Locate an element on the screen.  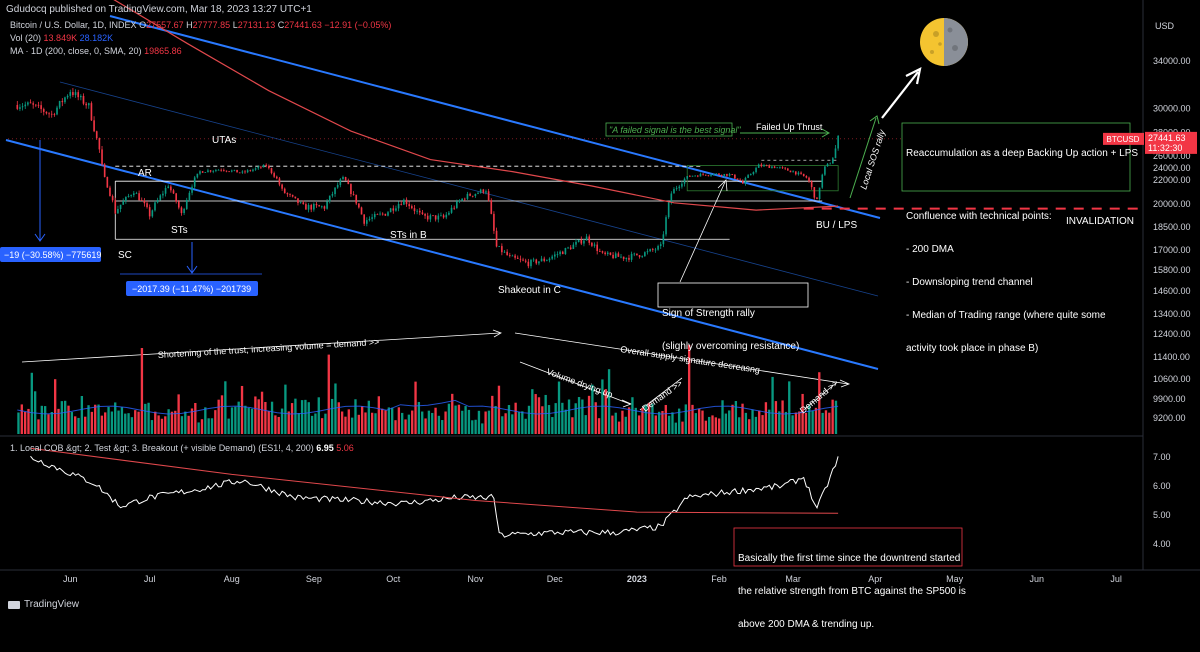
last-price-tag is located at coordinates (1171, 142).